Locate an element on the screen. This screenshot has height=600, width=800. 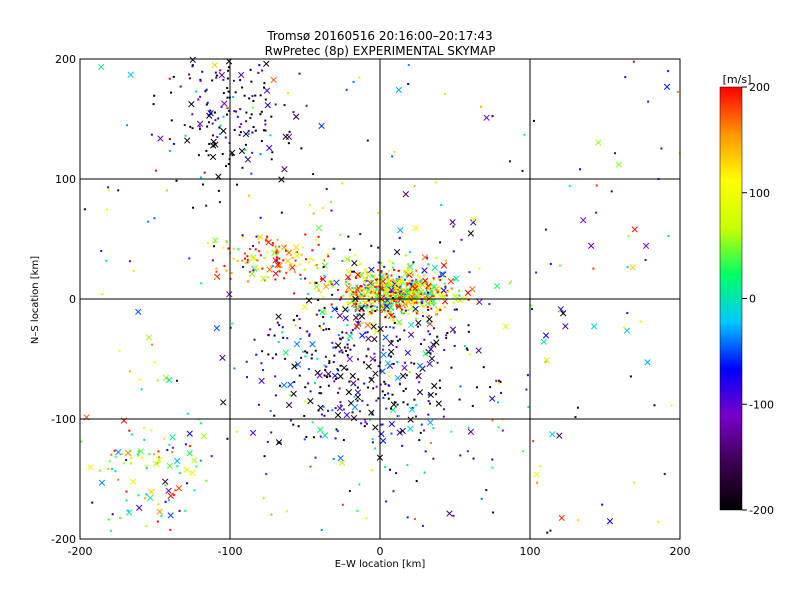
chart-title: Tromsø 20160516 20:16:00–20:17:43 is located at coordinates (379, 36).